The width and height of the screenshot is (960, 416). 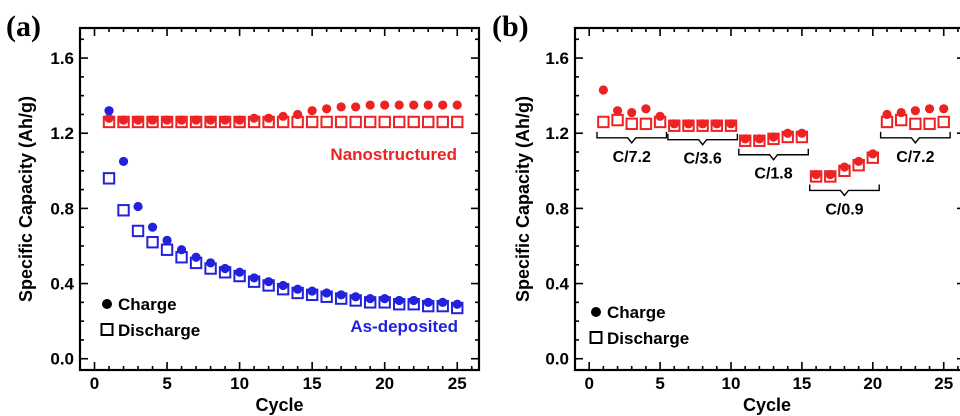 I want to click on legend-charge-marker, so click(x=596, y=312).